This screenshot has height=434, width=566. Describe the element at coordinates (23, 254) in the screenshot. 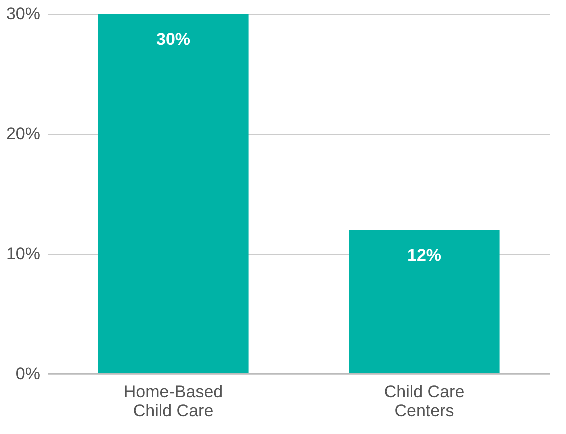

I see `y-tick-label: 10%` at that location.